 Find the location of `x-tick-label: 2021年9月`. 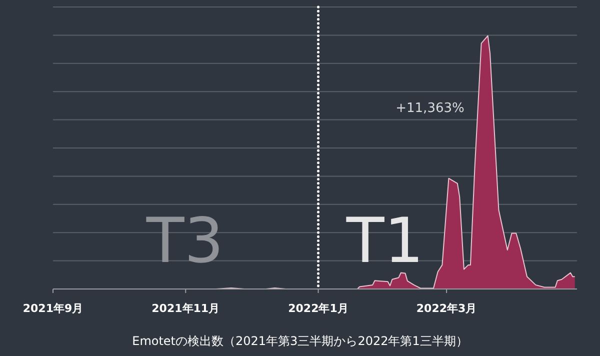

x-tick-label: 2021年9月 is located at coordinates (53, 308).